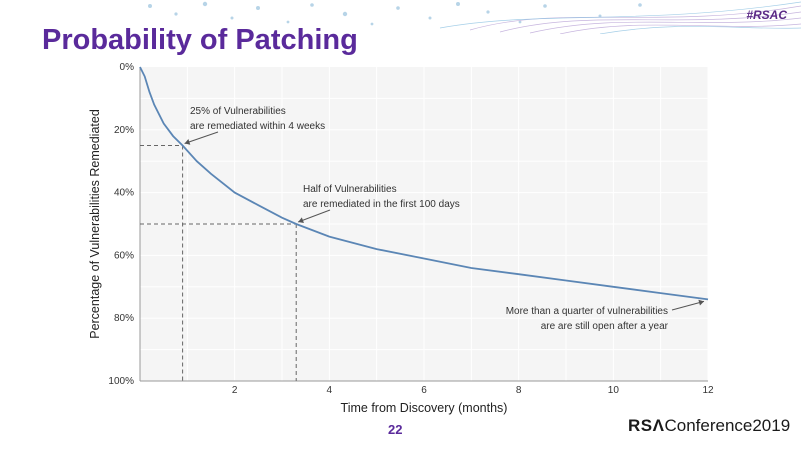 The image size is (801, 450). Describe the element at coordinates (330, 390) in the screenshot. I see `x-tick-label: 4` at that location.